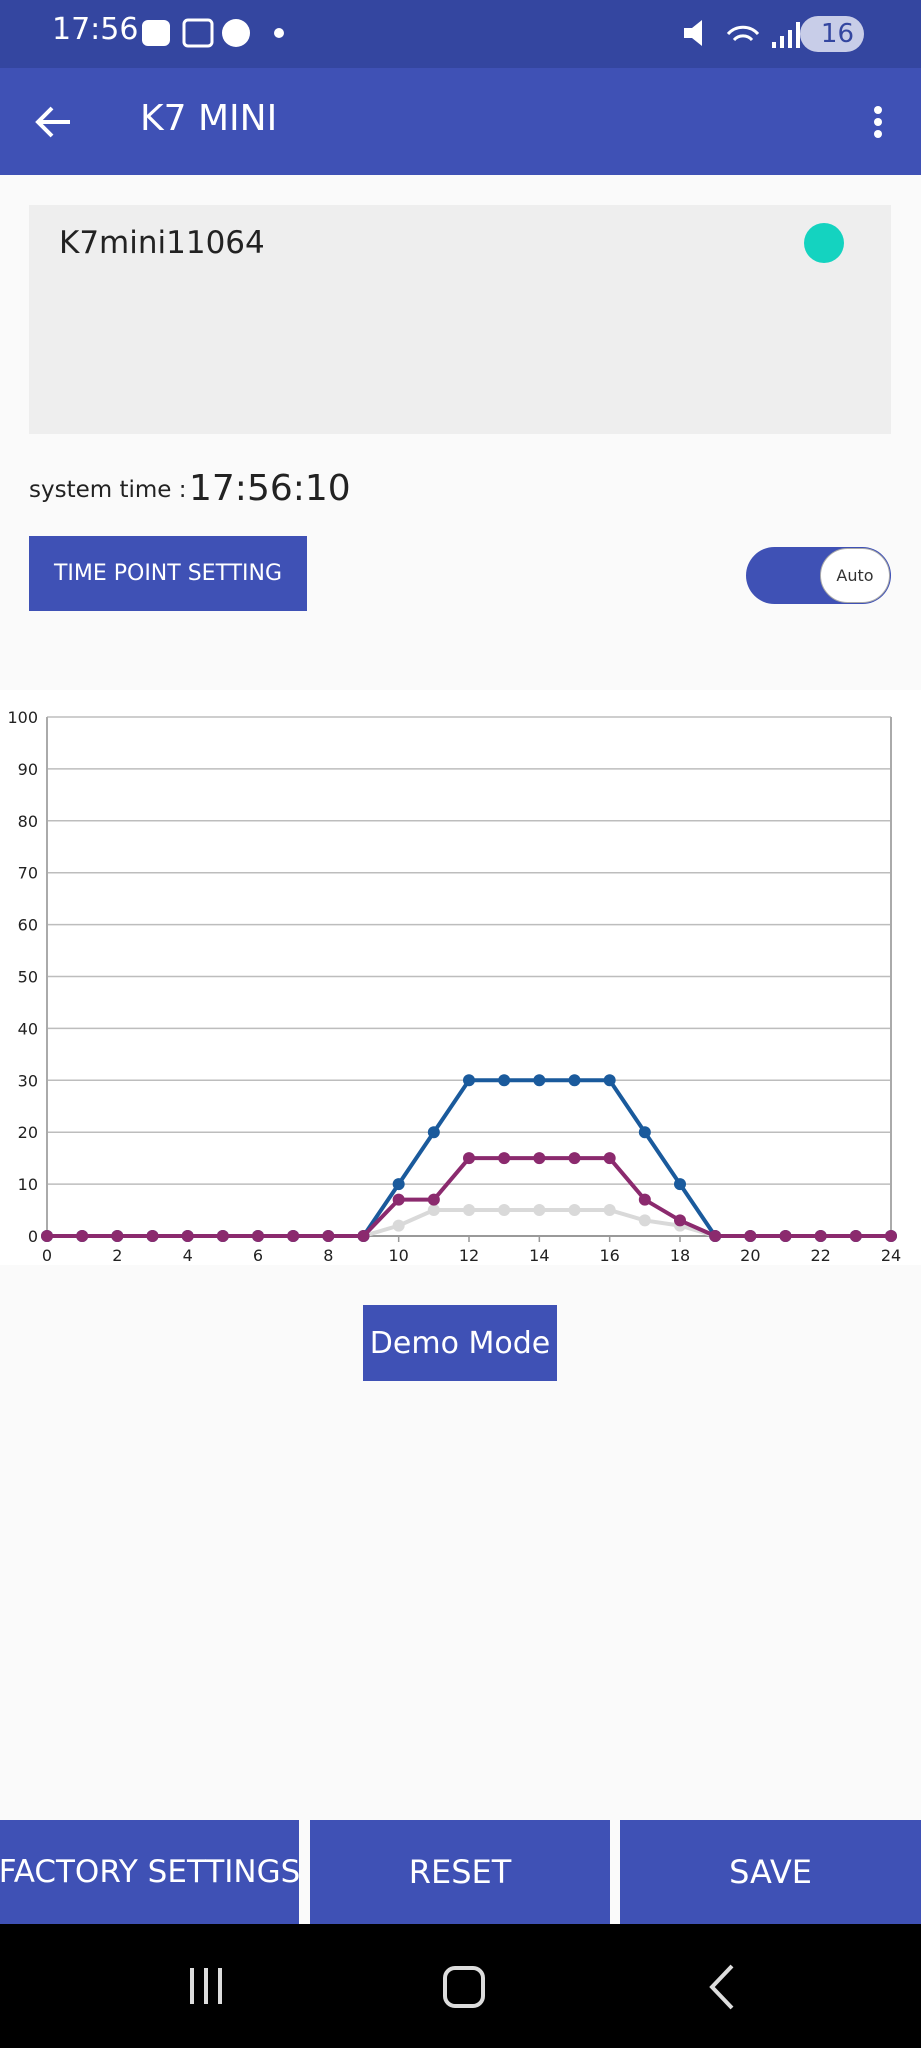 Image resolution: width=921 pixels, height=2048 pixels. What do you see at coordinates (460, 34) in the screenshot?
I see `status-bar: 17:56 16` at bounding box center [460, 34].